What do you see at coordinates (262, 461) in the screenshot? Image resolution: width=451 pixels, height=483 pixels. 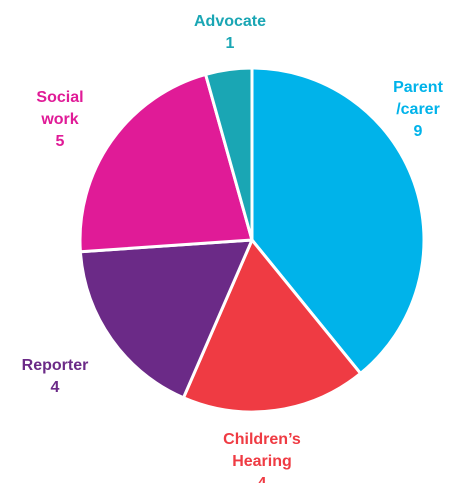 I see `label-line: Hearing` at bounding box center [262, 461].